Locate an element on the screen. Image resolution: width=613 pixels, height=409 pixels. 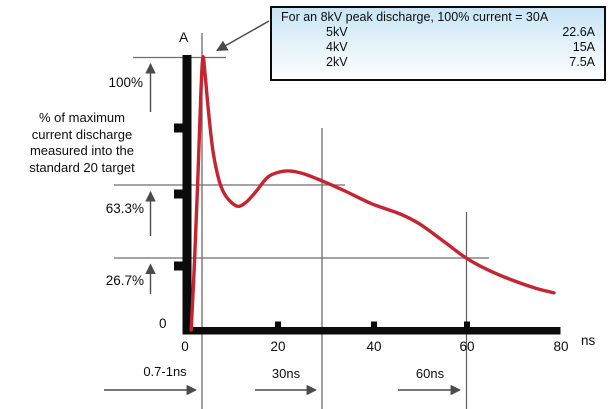
amps-value: 15A is located at coordinates (583, 47).